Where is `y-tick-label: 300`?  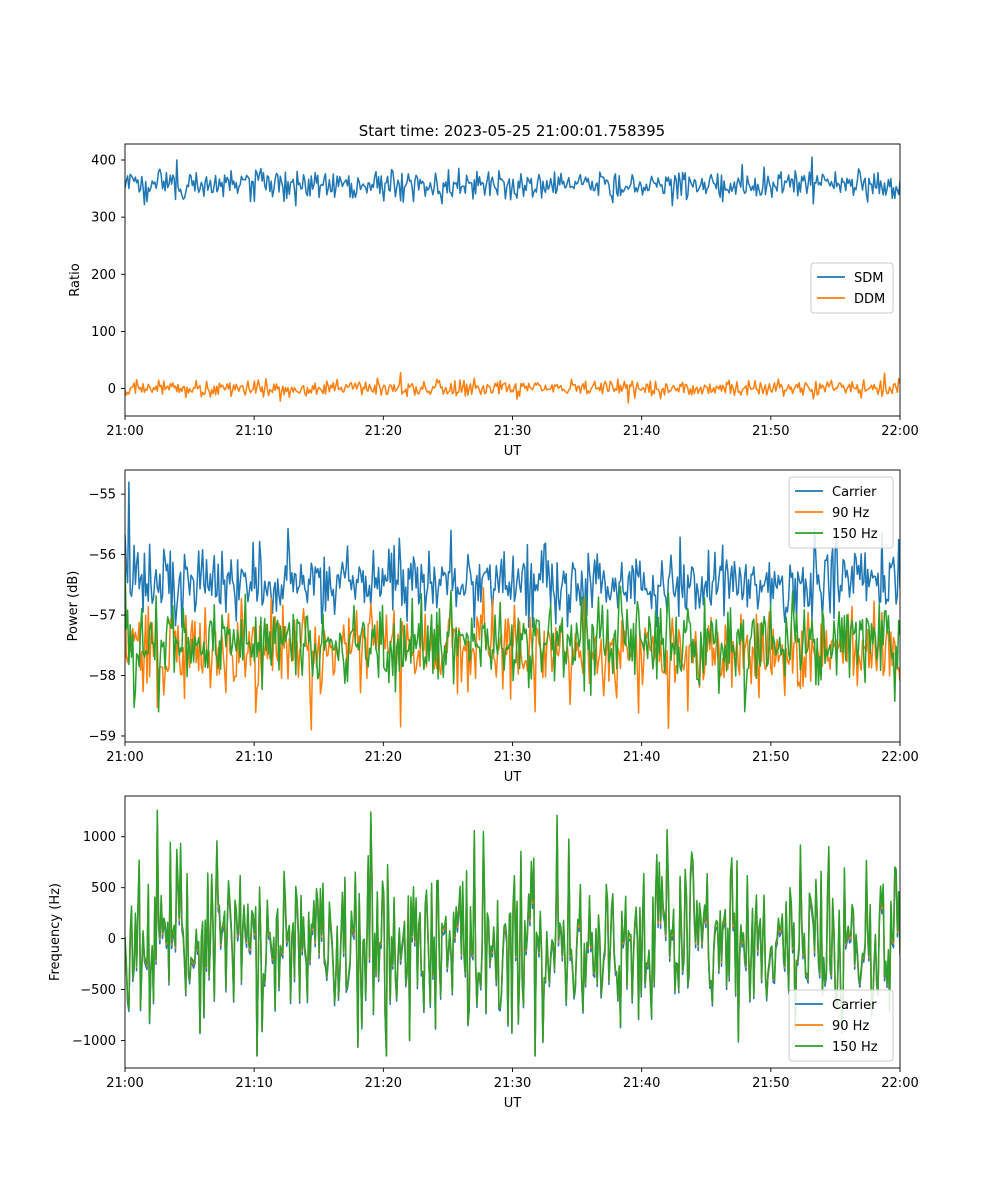
y-tick-label: 300 is located at coordinates (103, 218).